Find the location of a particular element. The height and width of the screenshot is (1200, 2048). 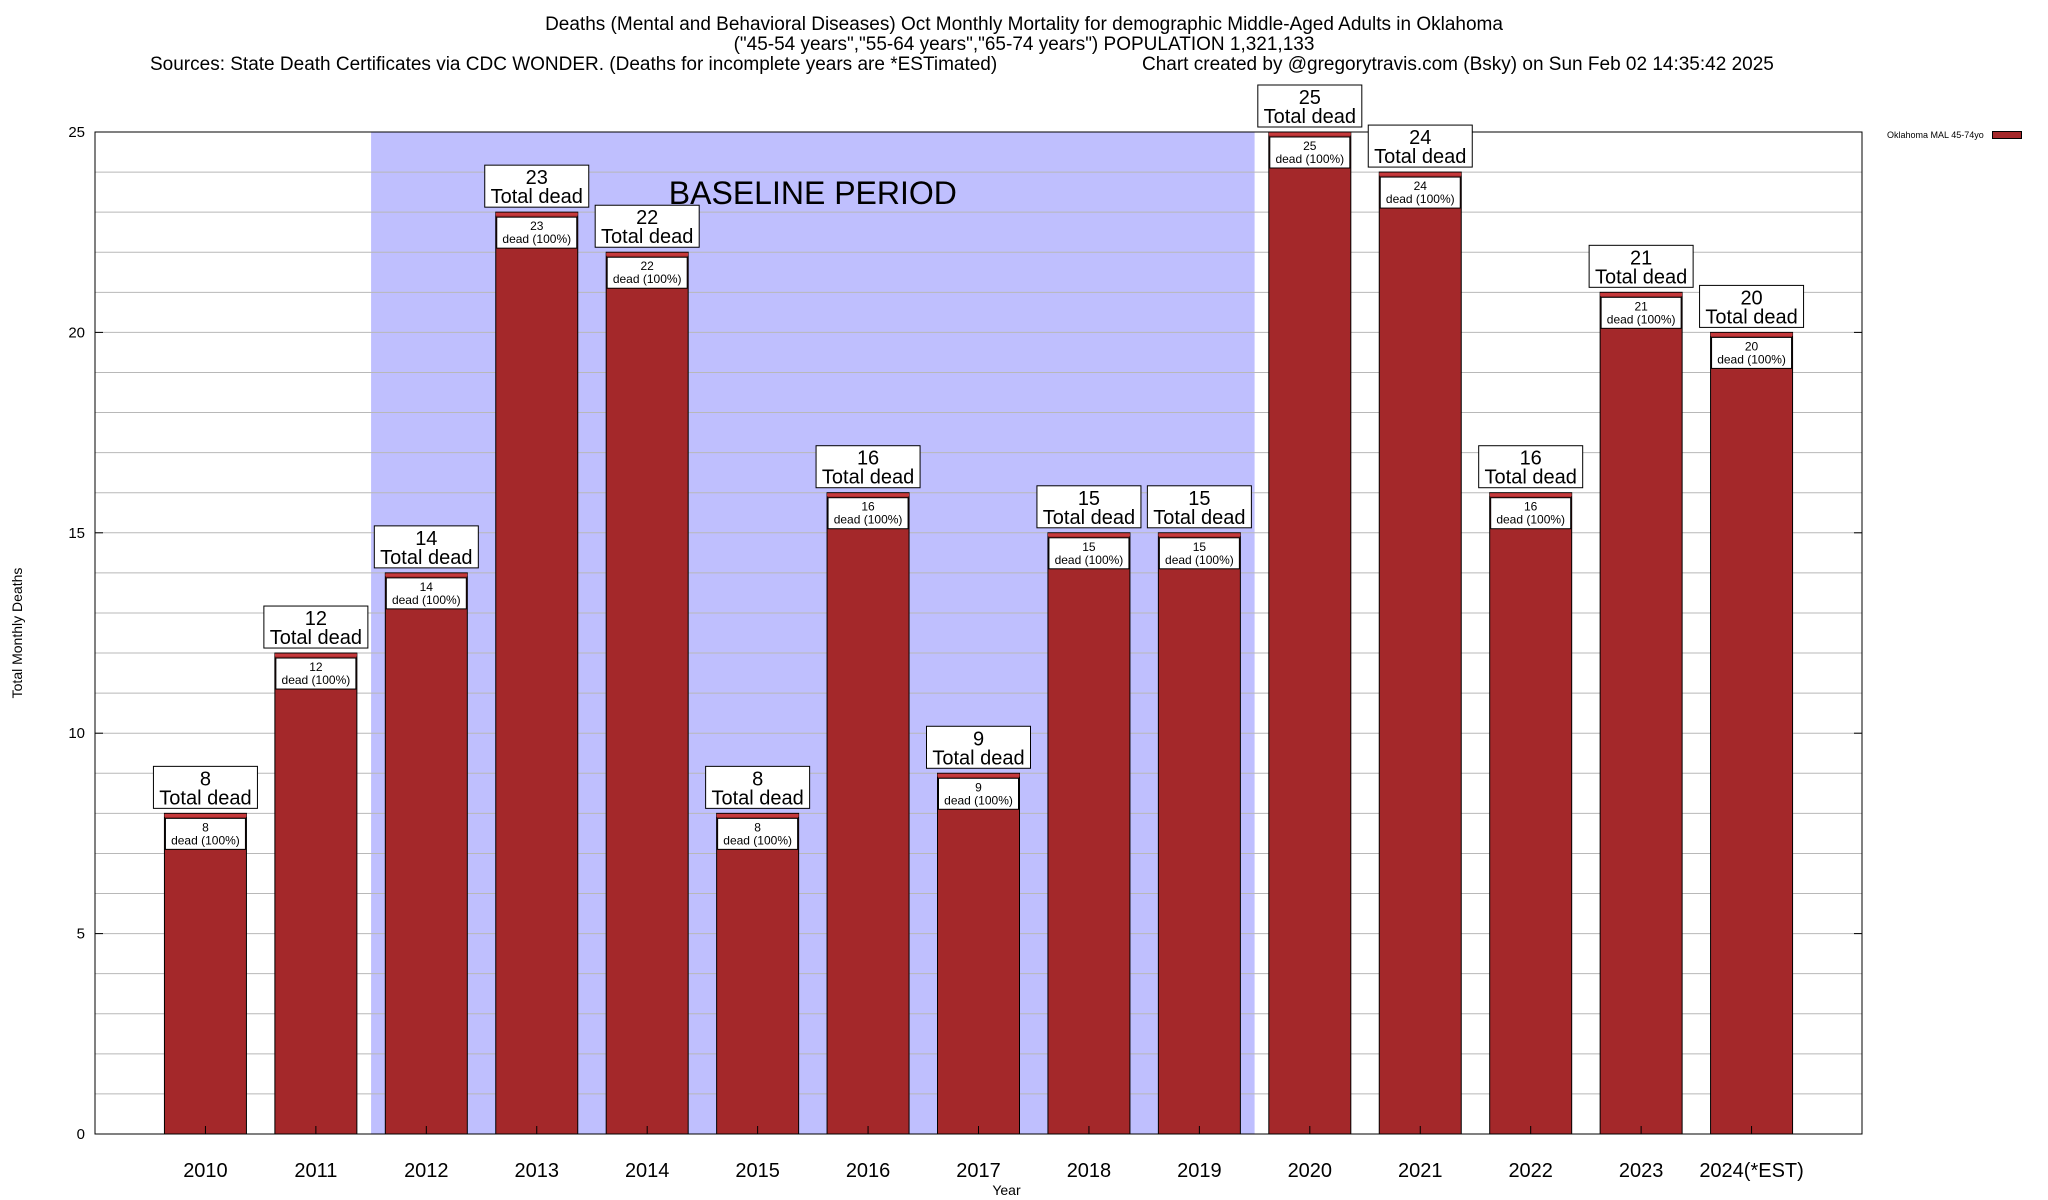

baseline-label: BASELINE PERIOD is located at coordinates (813, 193).